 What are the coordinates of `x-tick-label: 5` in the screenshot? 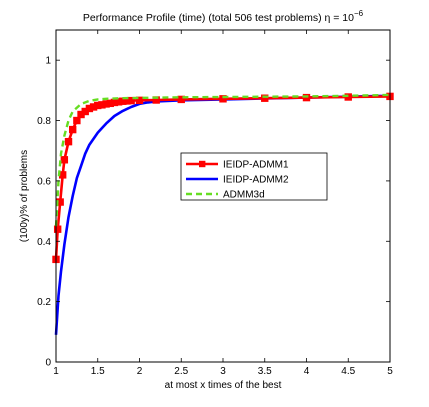 It's located at (390, 371).